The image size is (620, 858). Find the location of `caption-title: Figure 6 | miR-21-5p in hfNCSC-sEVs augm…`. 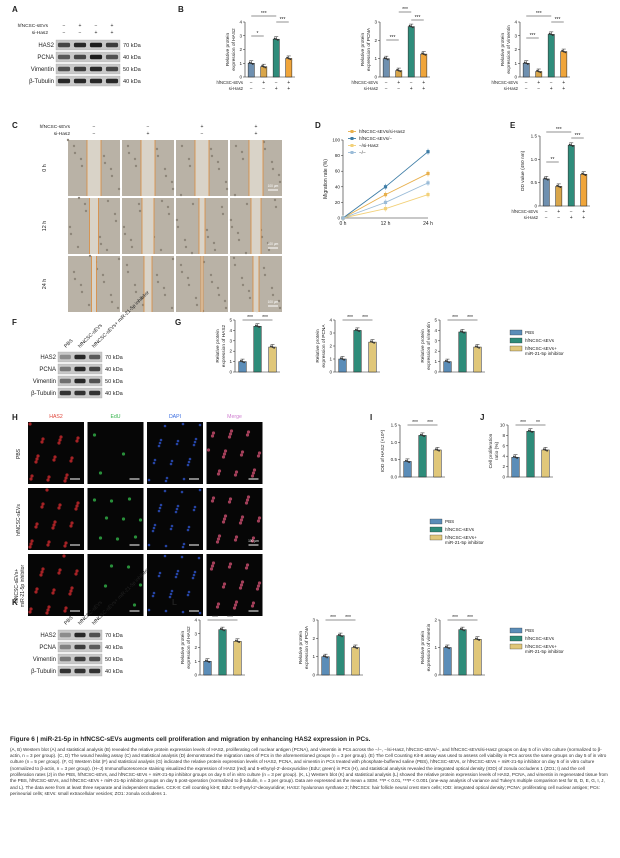

caption-title: Figure 6 | miR-21-5p in hfNCSC-sEVs augm… is located at coordinates (190, 739).